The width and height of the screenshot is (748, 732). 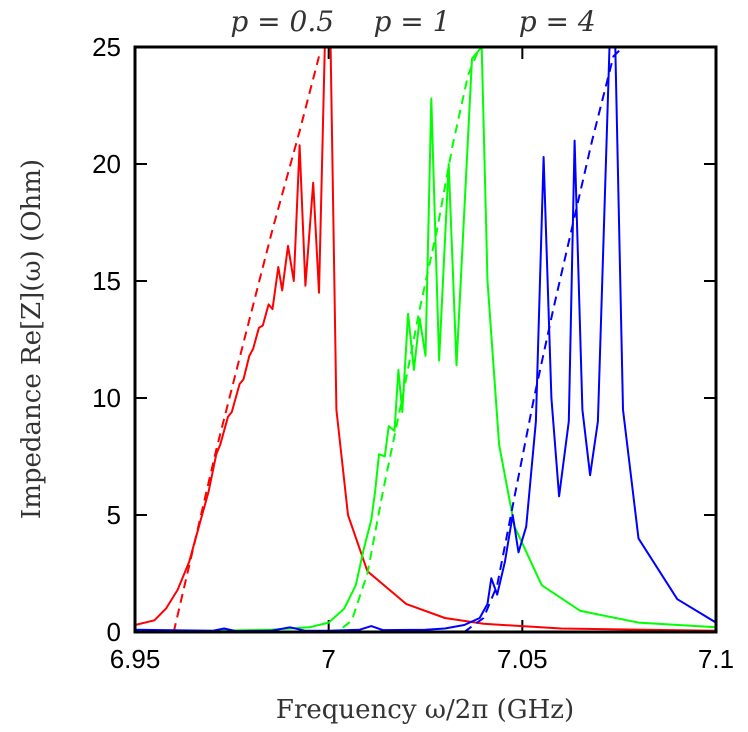 I want to click on p-annotation: p = 0.5, so click(x=282, y=21).